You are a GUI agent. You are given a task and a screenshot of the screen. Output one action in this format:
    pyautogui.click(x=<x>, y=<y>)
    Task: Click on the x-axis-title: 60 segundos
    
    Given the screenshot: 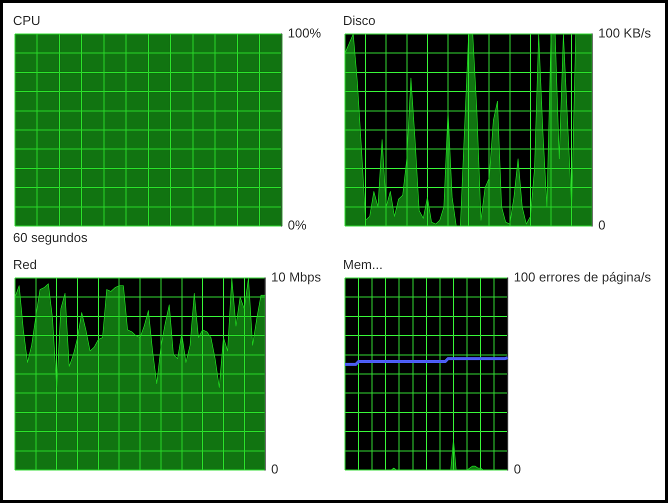 What is the action you would take?
    pyautogui.click(x=50, y=238)
    